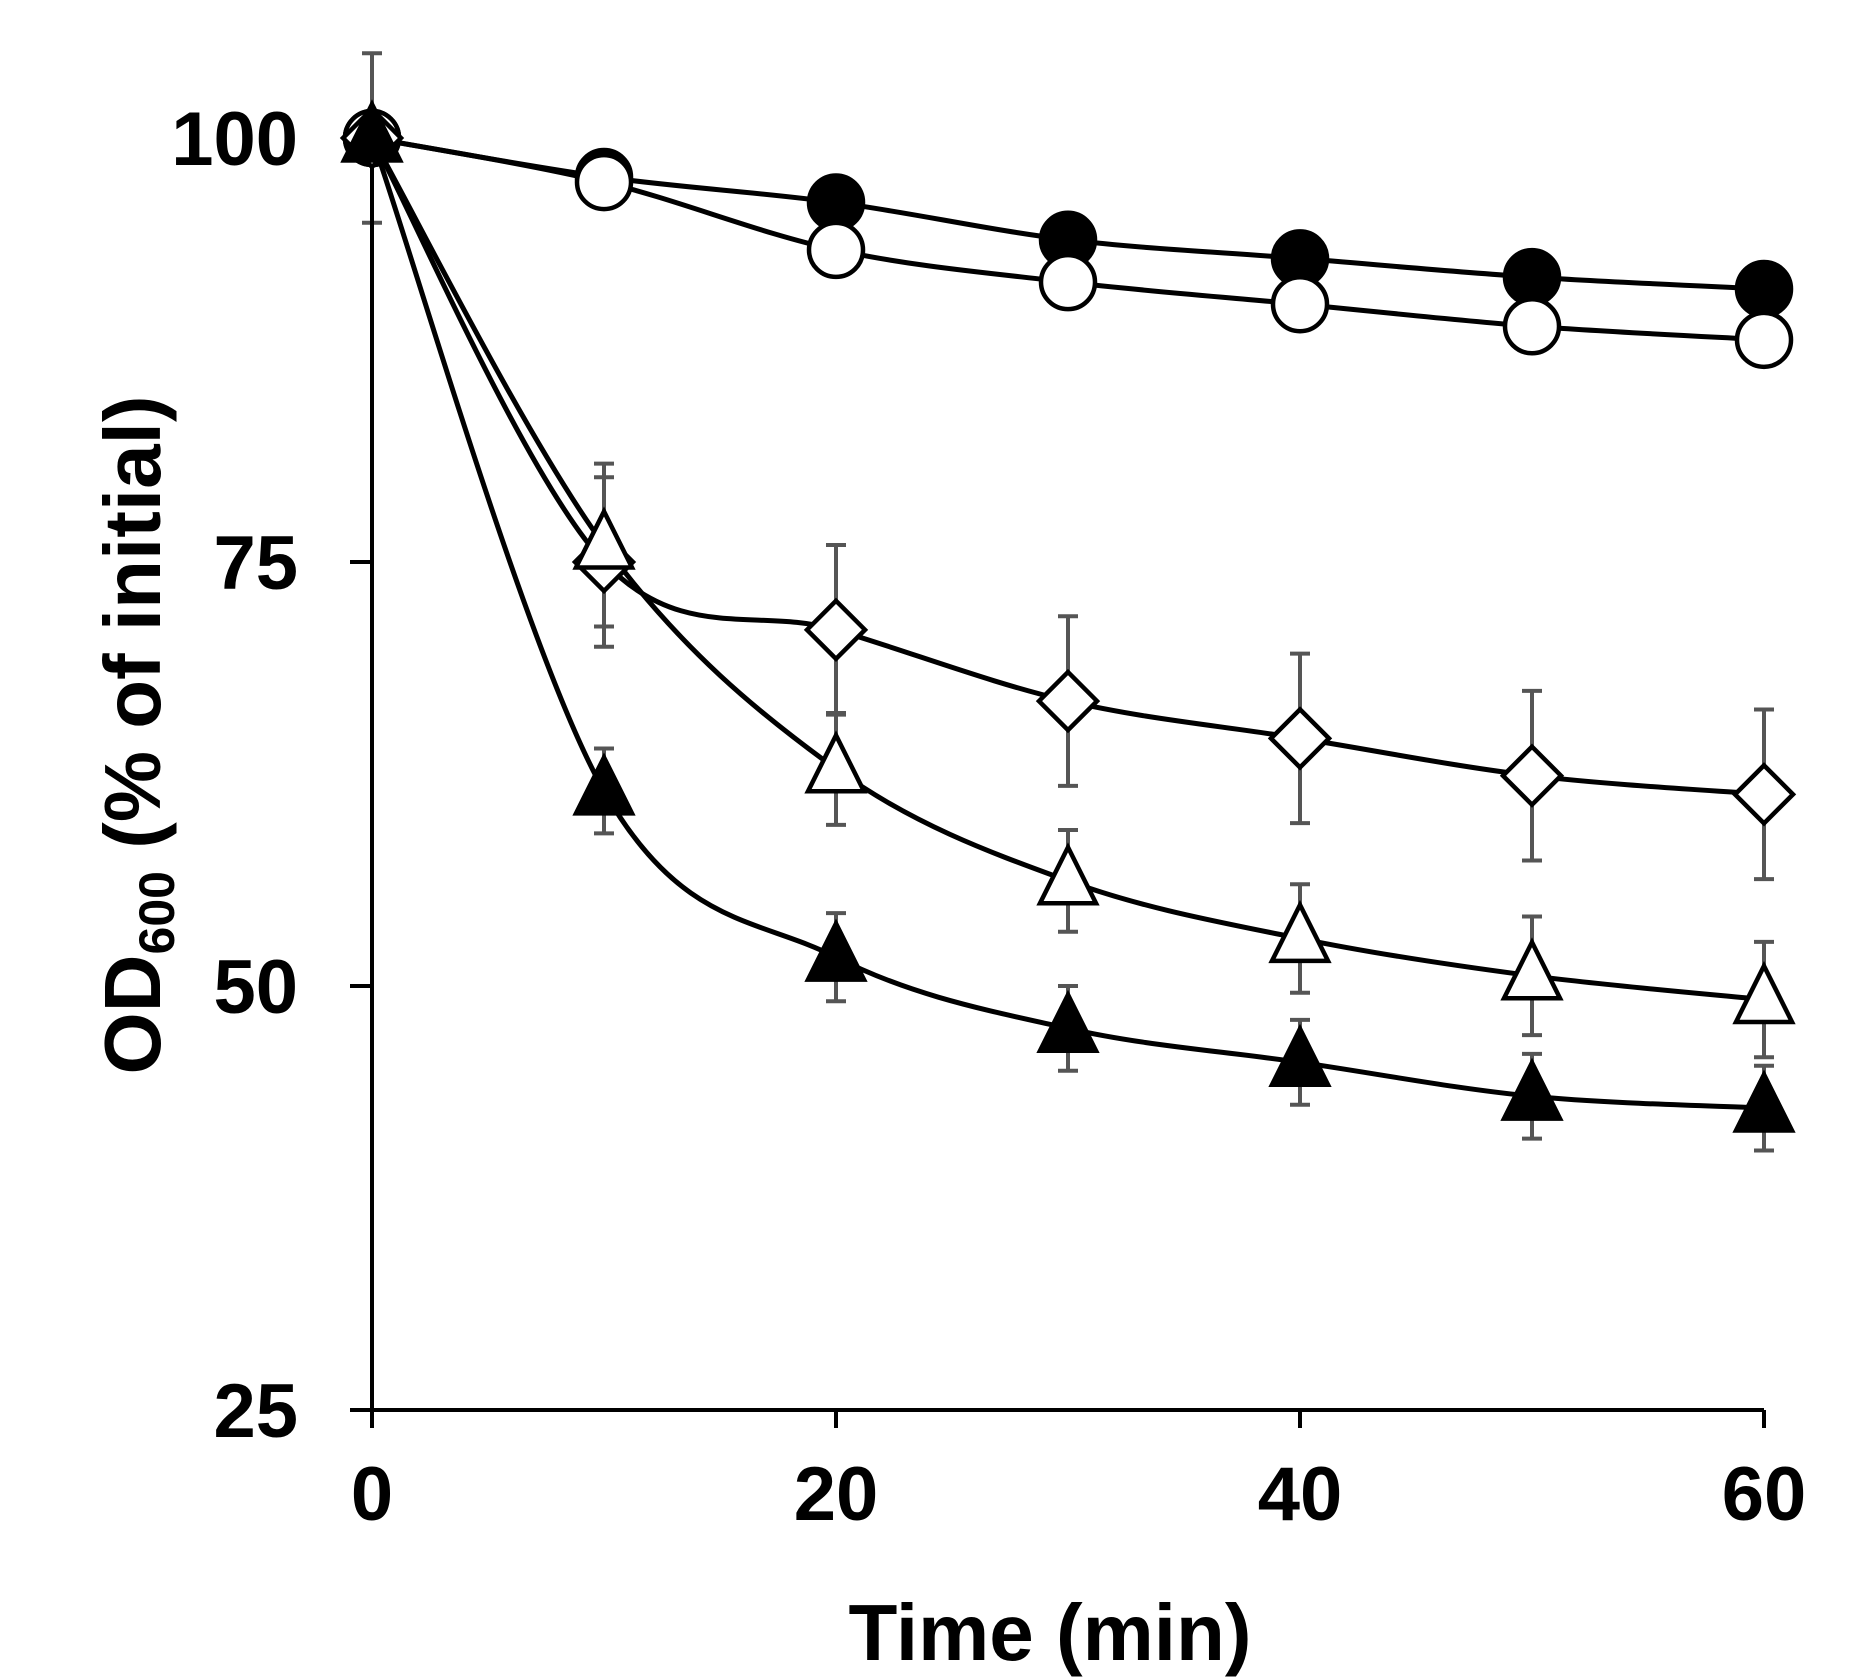 The height and width of the screenshot is (1678, 1862). I want to click on x-tick-label-60: 60, so click(1764, 1494).